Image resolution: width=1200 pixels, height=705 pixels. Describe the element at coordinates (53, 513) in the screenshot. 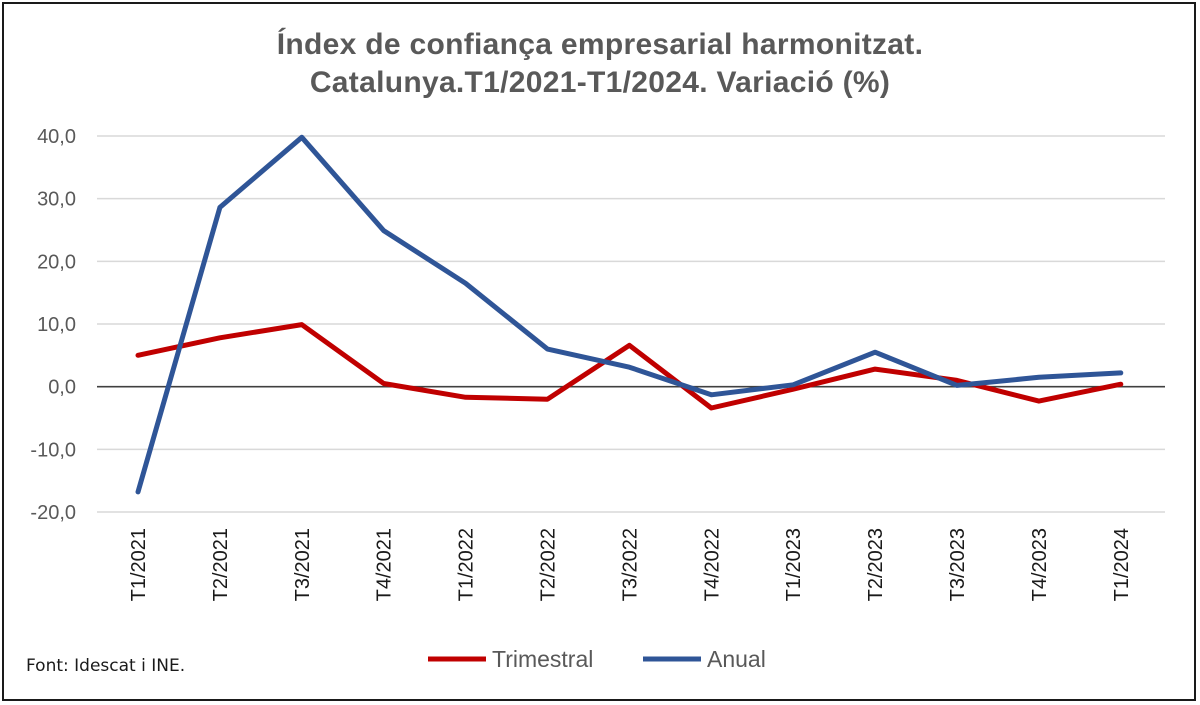

I see `y-tick-label: -20,0` at that location.